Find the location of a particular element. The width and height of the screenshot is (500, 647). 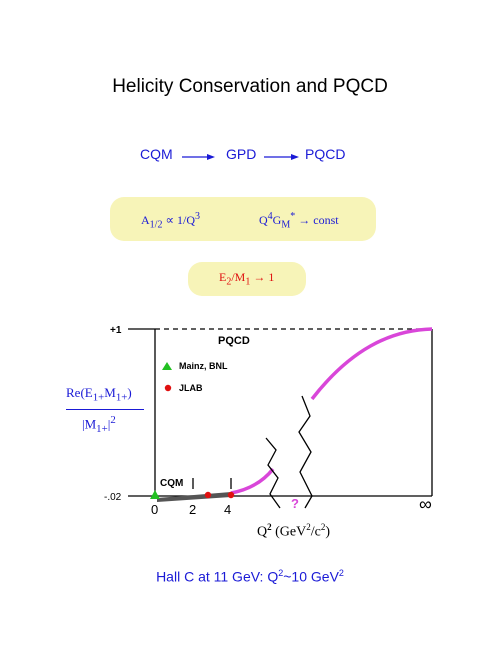

y-label-plus-one: +1 is located at coordinates (116, 330).